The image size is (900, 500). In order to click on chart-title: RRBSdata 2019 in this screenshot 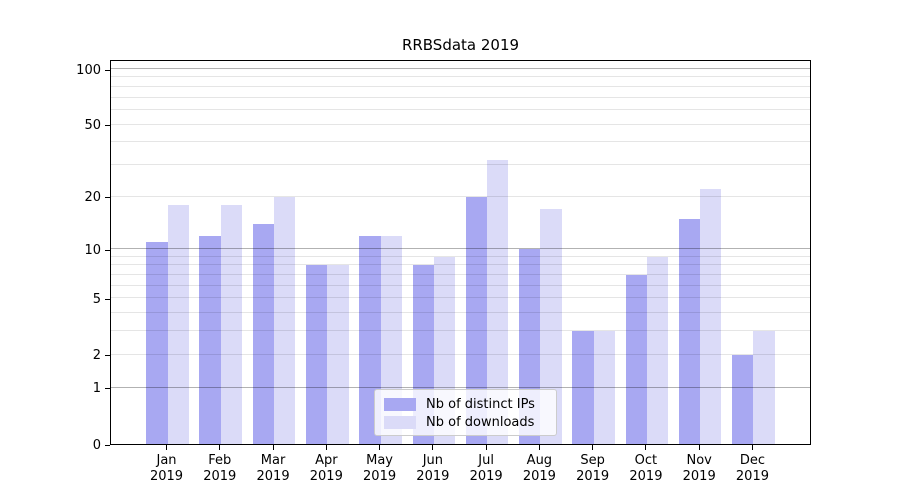, I will do `click(460, 45)`.